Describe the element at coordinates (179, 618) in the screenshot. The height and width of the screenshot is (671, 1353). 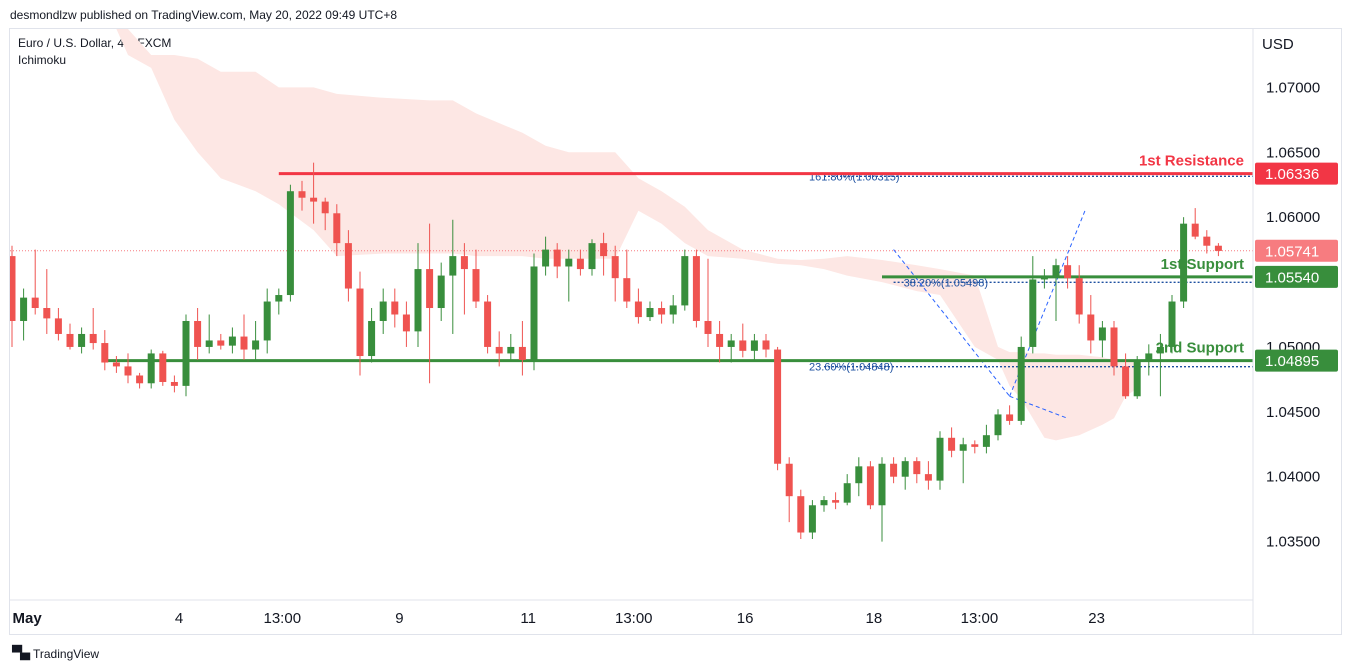
I see `x-tick-label: 4` at that location.